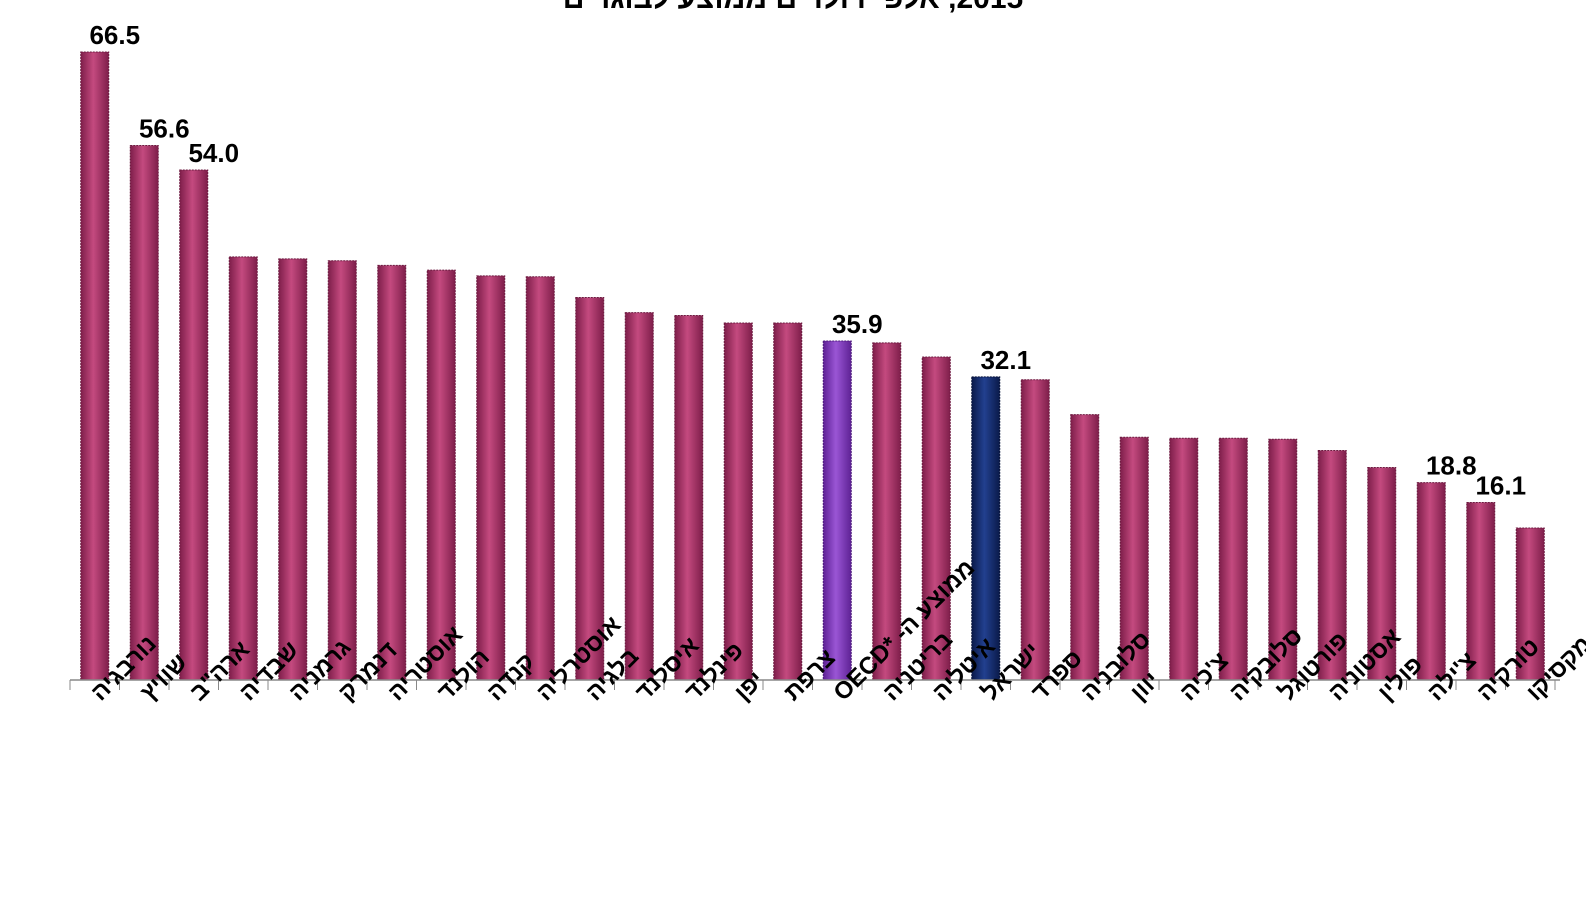 The height and width of the screenshot is (909, 1586). Describe the element at coordinates (213, 153) in the screenshot. I see `data-label: 54.0` at that location.